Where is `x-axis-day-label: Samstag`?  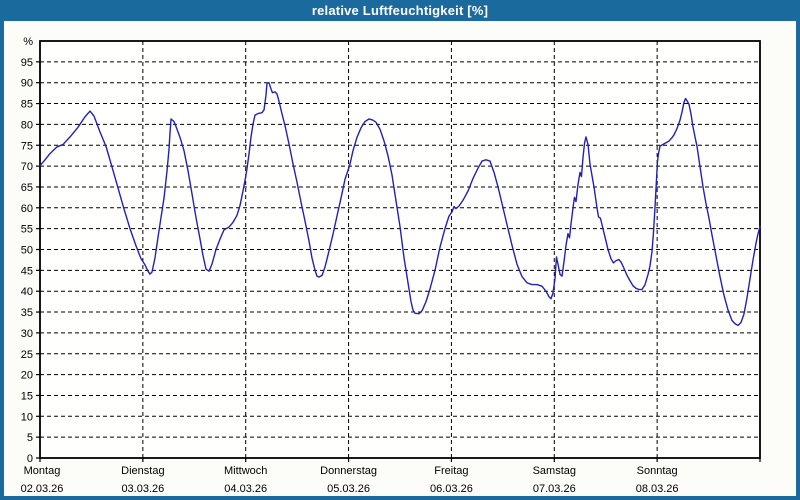
x-axis-day-label: Samstag is located at coordinates (554, 471).